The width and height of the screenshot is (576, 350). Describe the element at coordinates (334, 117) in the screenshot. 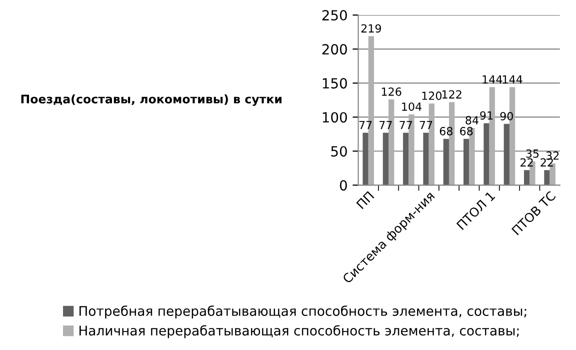

I see `y-tick-label: 100` at that location.